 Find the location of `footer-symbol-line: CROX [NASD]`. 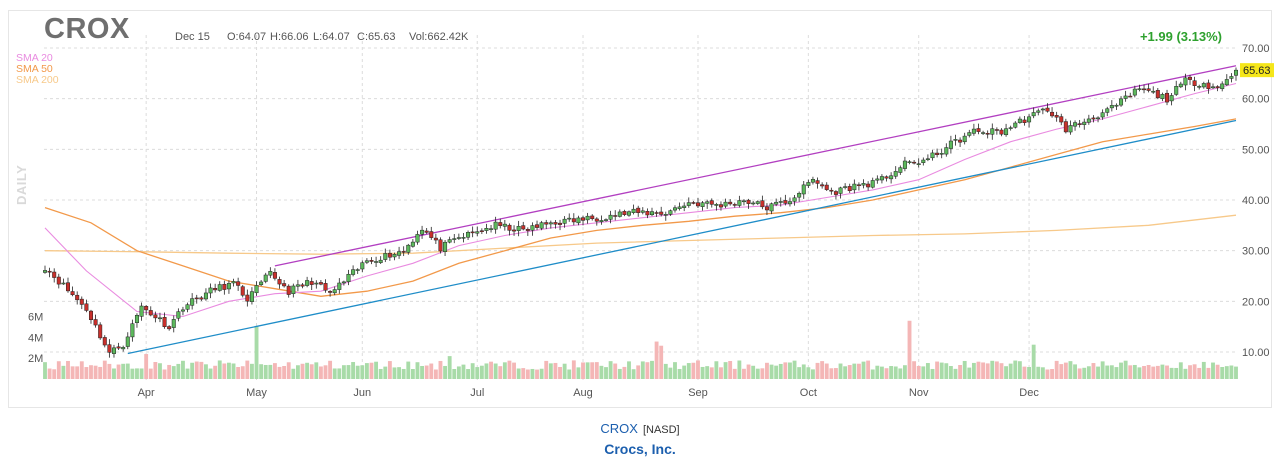

footer-symbol-line: CROX [NASD] is located at coordinates (640, 428).